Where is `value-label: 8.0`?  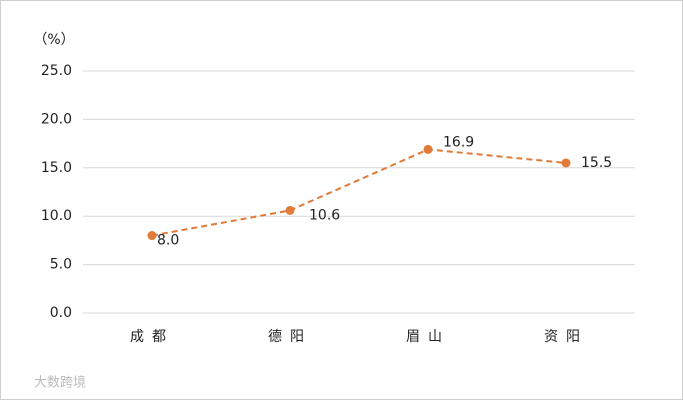 value-label: 8.0 is located at coordinates (168, 241).